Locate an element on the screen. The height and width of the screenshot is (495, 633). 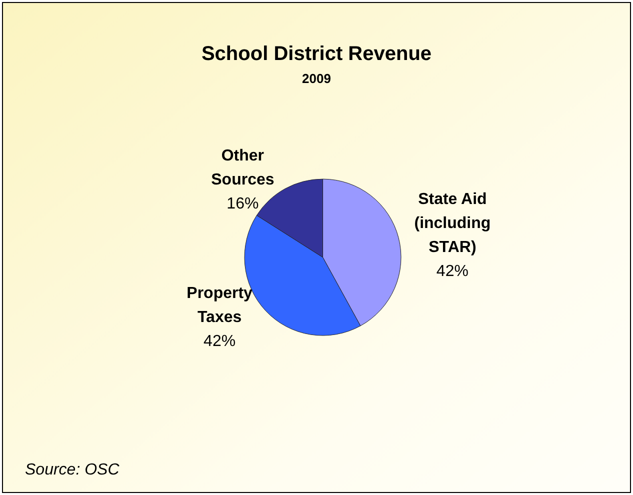
data-label: 16% is located at coordinates (242, 203).